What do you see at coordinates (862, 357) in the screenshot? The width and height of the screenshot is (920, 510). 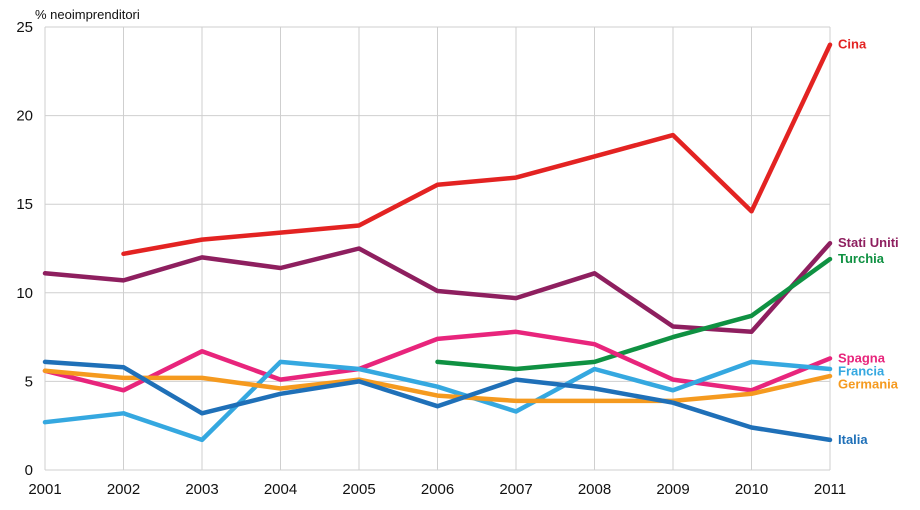 I see `series-label-spagna: Spagna` at bounding box center [862, 357].